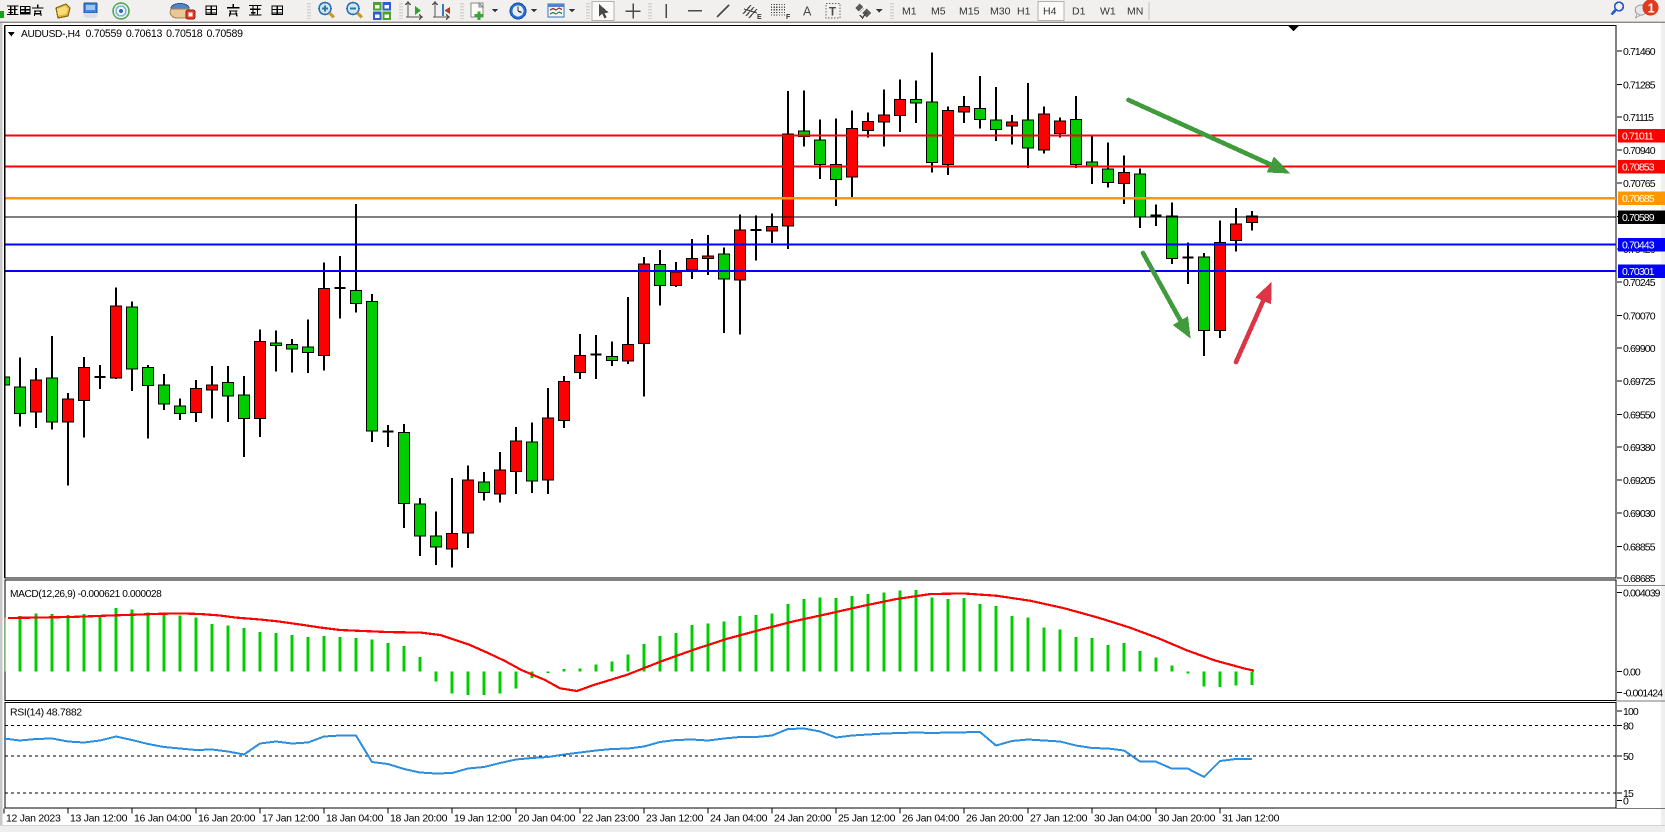  What do you see at coordinates (1632, 672) in the screenshot?
I see `svg-text: 0.00` at bounding box center [1632, 672].